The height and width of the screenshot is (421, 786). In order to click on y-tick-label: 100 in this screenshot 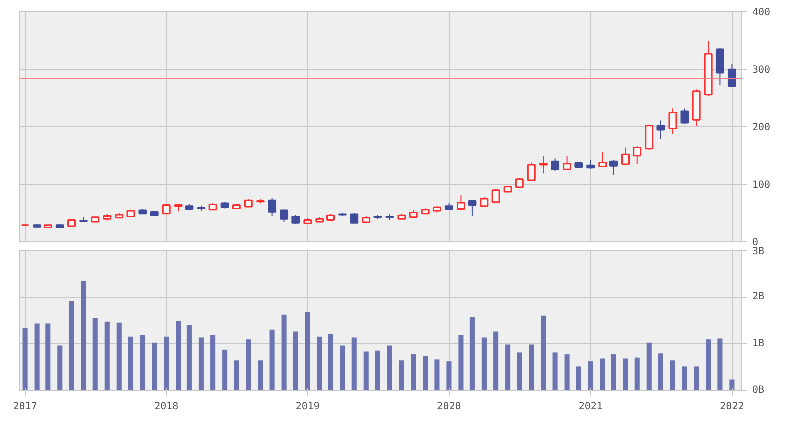, I will do `click(761, 185)`.